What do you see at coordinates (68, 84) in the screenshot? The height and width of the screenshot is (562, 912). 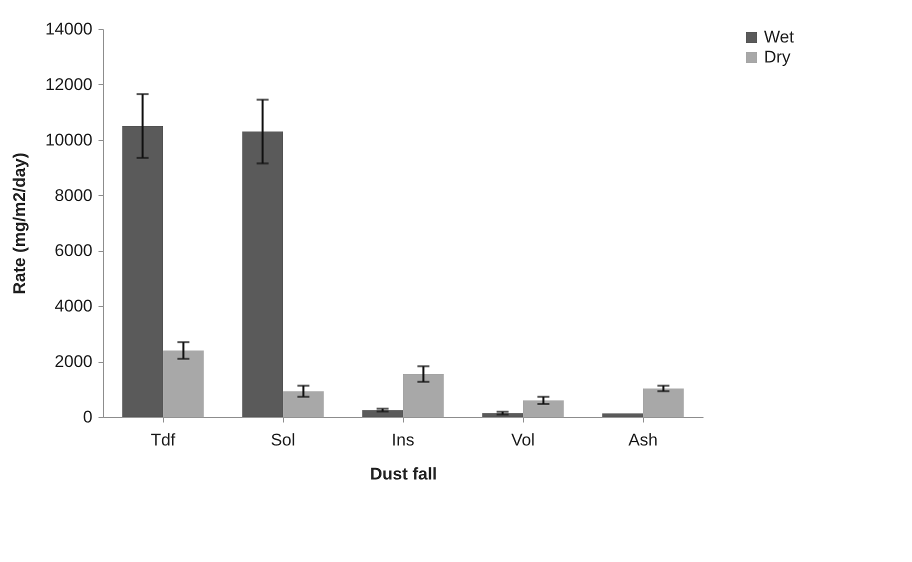 I see `y-tick-label: 12000` at bounding box center [68, 84].